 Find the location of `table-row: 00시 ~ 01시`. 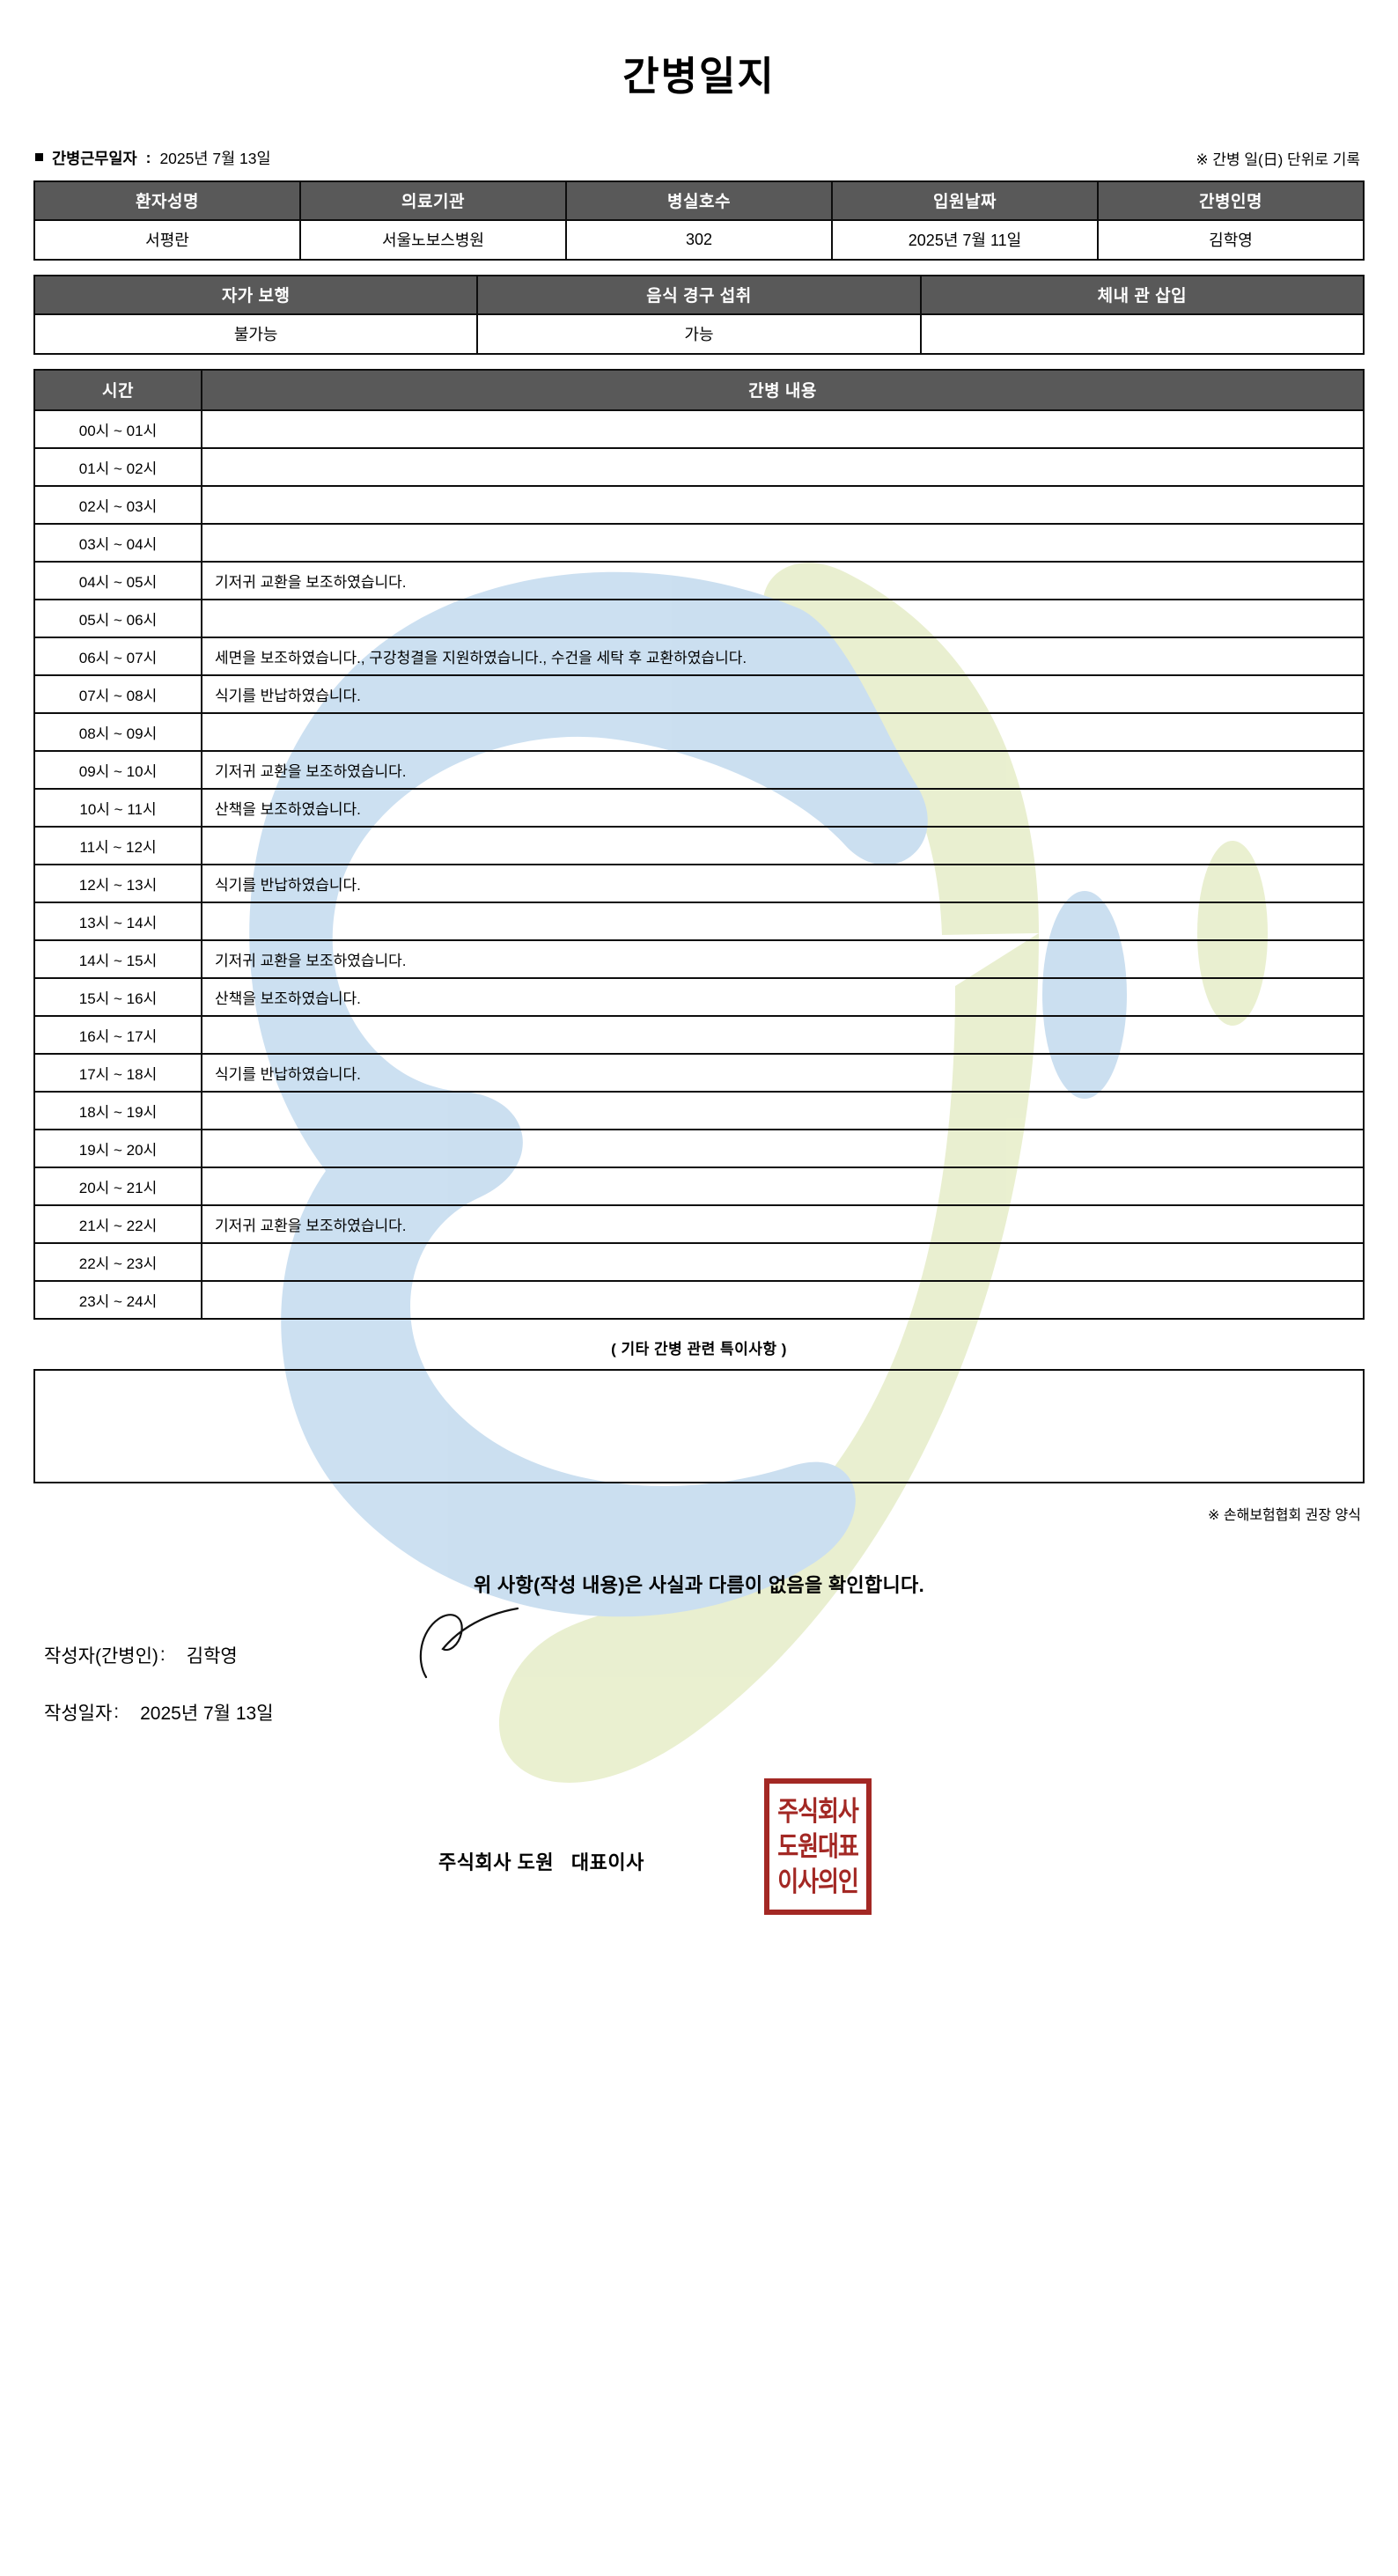

table-row: 00시 ~ 01시 is located at coordinates (699, 429).